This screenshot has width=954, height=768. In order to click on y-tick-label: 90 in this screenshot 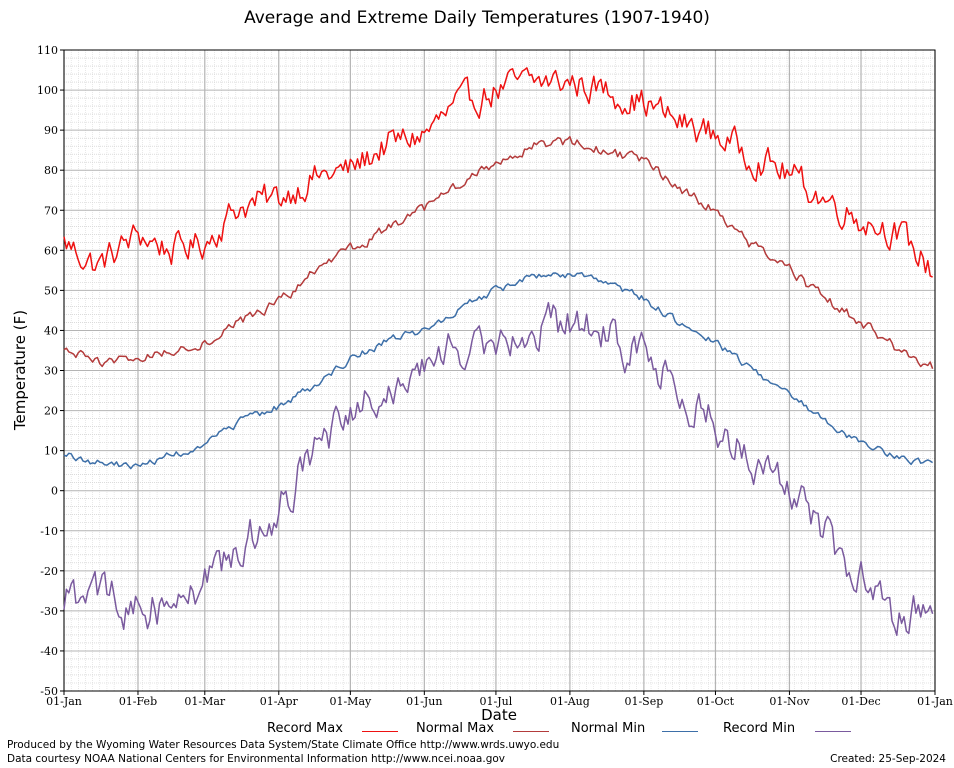, I will do `click(51, 130)`.